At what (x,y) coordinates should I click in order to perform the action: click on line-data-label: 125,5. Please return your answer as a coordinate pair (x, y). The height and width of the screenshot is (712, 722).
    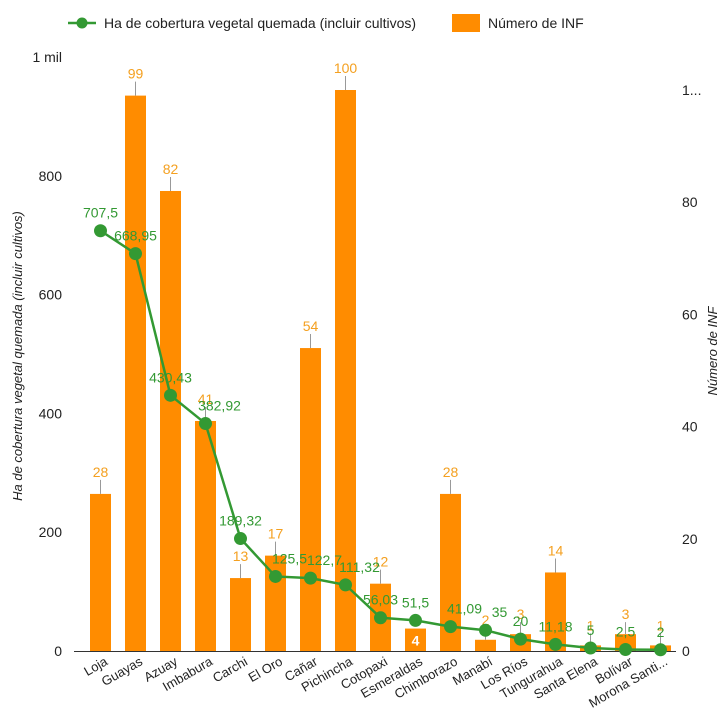
    Looking at the image, I should click on (289, 558).